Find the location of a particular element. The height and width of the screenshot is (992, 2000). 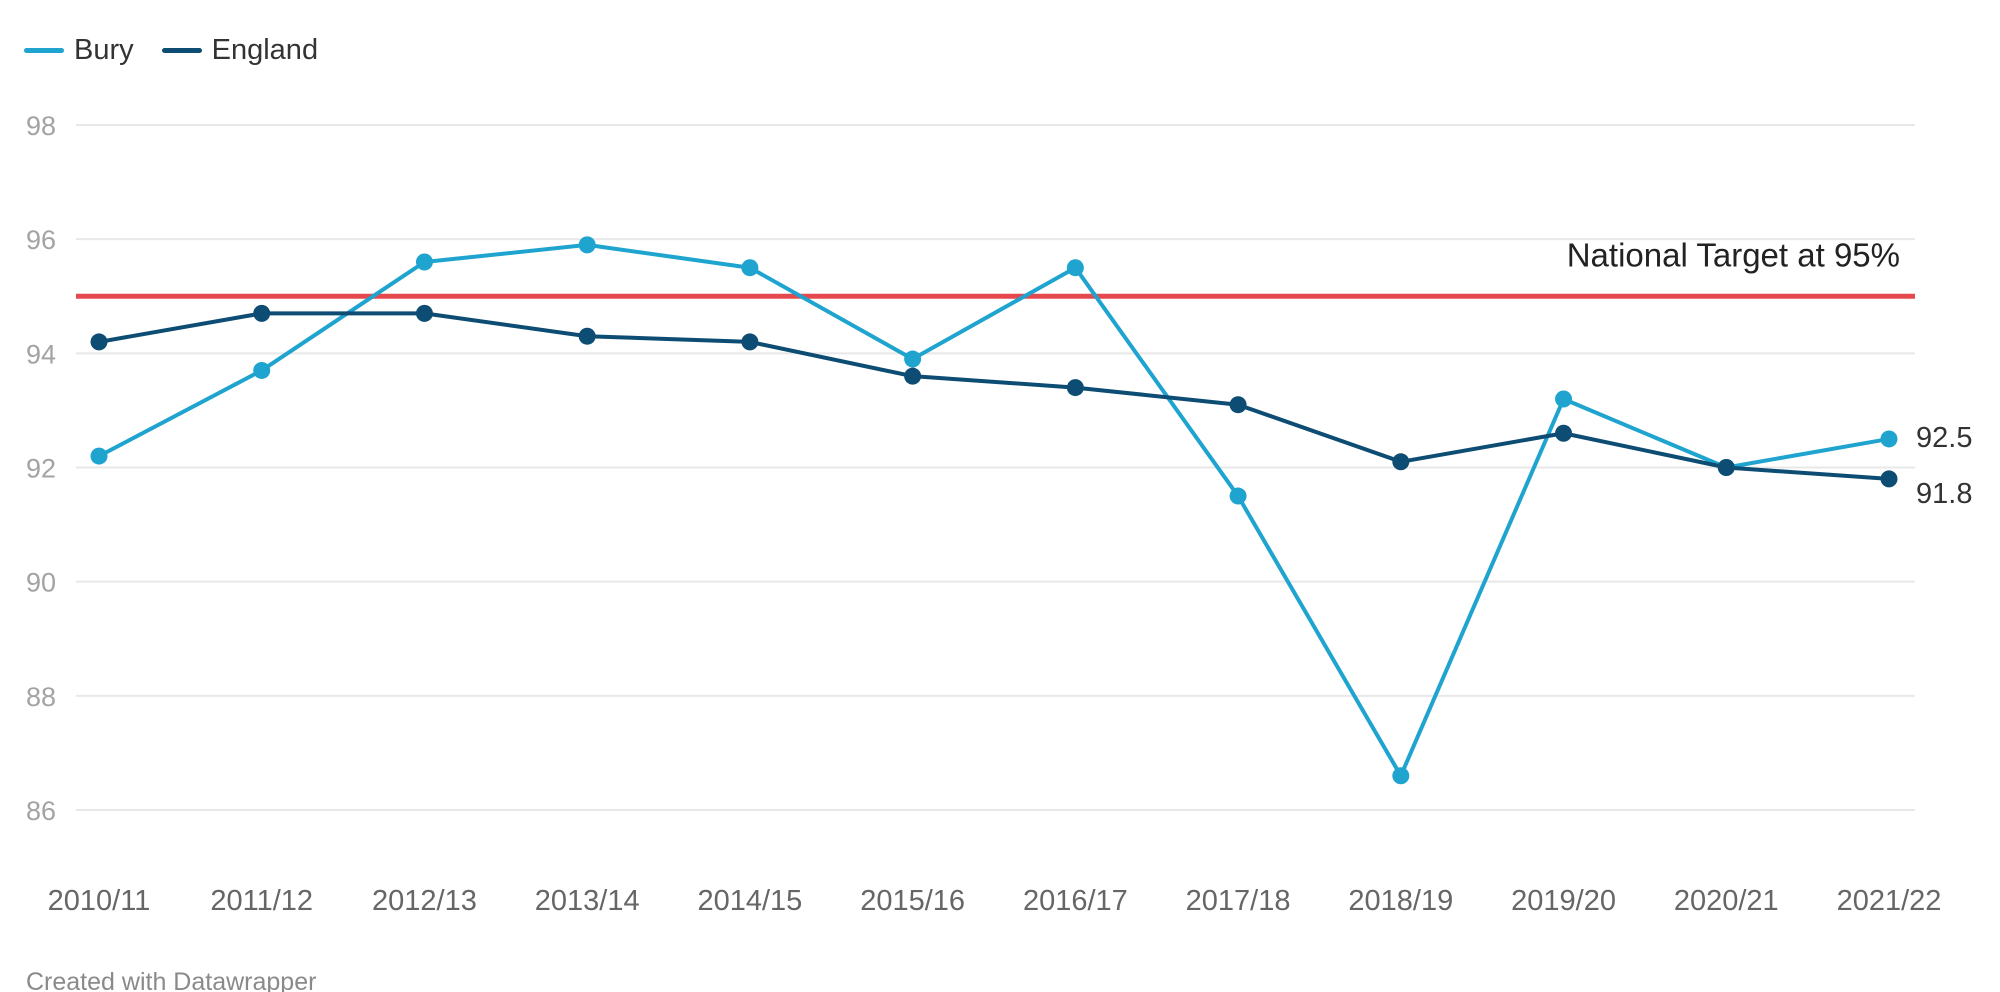

x-tick-label-3: 2013/14 is located at coordinates (587, 901).